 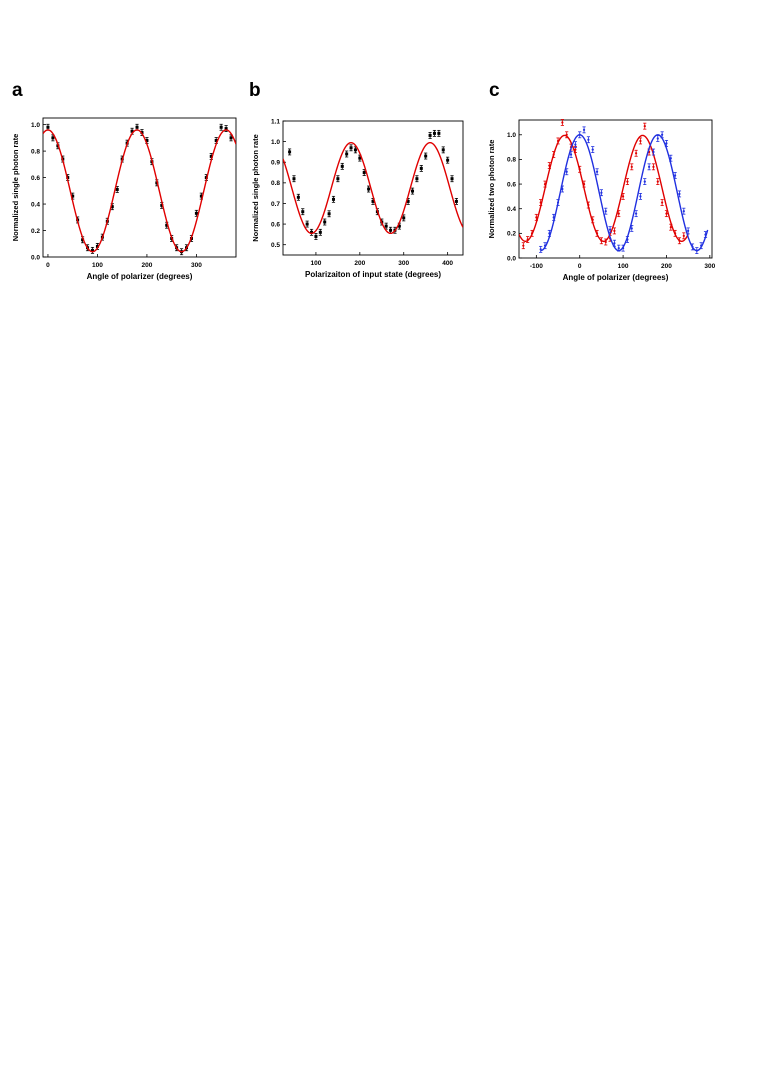 I want to click on panel-label-b: b, so click(x=255, y=90).